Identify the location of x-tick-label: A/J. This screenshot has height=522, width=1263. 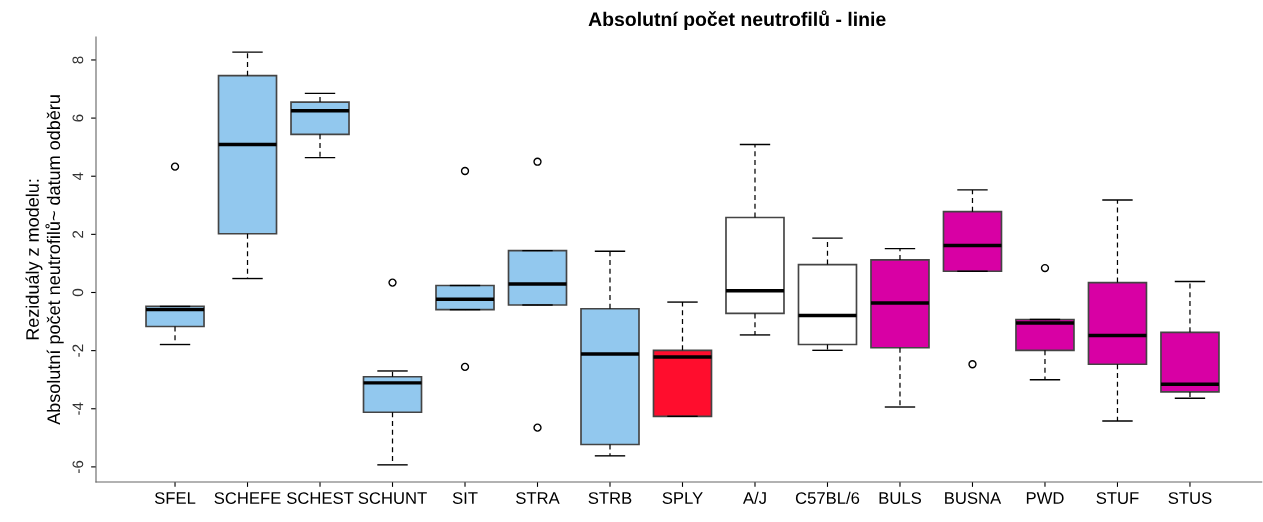
(754, 497).